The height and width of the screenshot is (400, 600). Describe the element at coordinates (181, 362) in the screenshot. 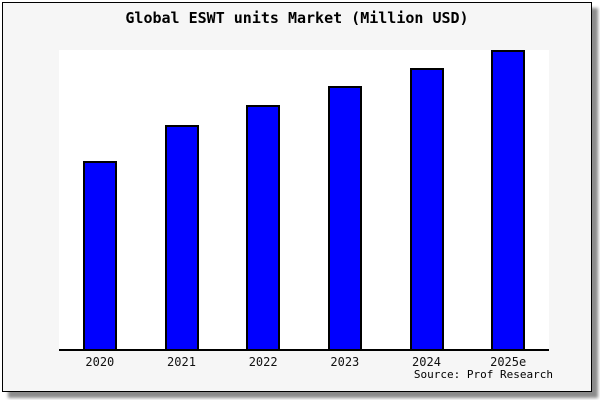

I see `x-tick-2021: 2021` at that location.